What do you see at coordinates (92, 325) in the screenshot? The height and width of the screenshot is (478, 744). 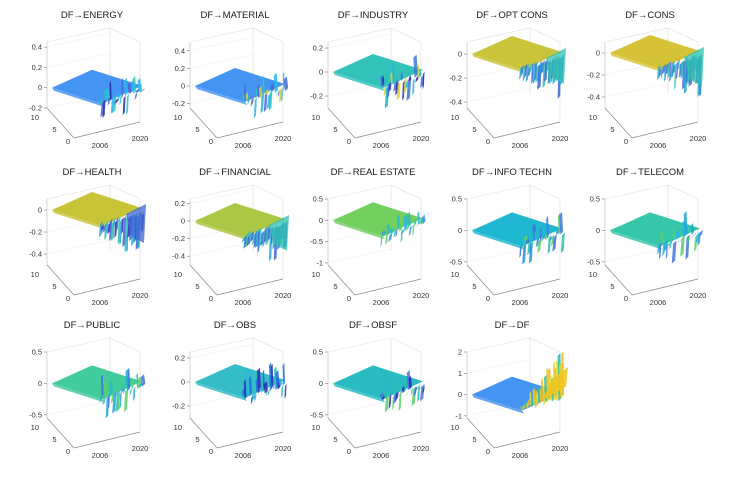 I see `chart-title: DF→PUBLIC` at bounding box center [92, 325].